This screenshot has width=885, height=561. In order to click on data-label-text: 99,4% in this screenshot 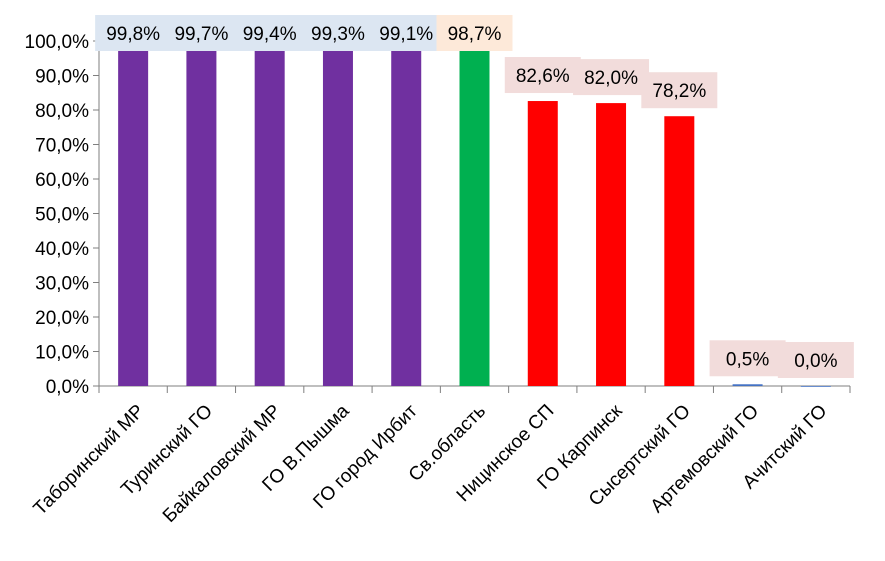, I will do `click(270, 34)`.